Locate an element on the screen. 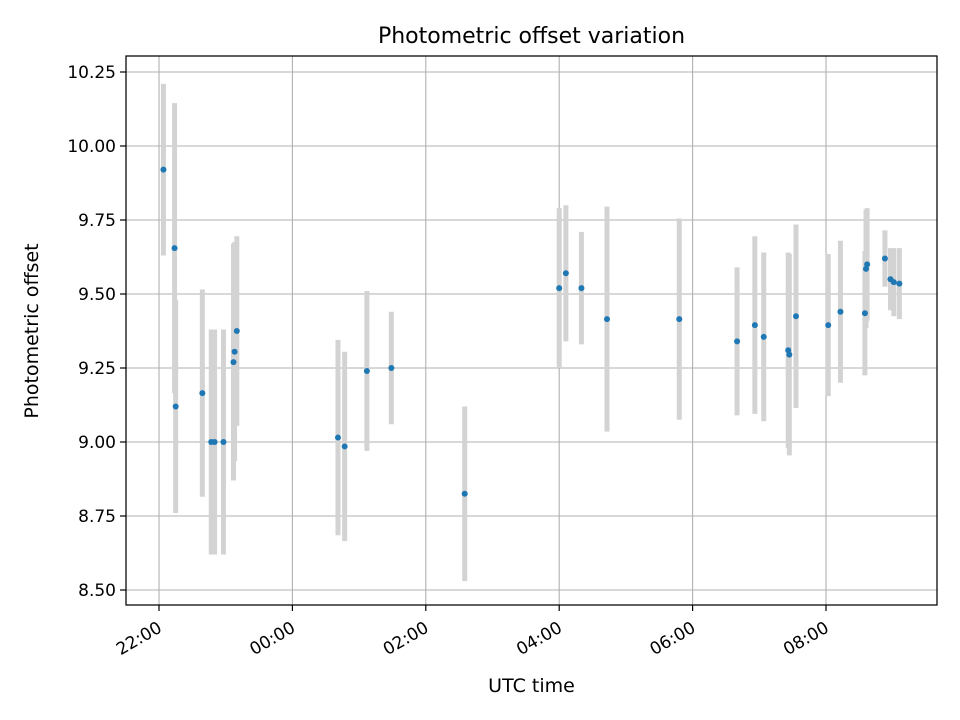 Image resolution: width=960 pixels, height=720 pixels. y-tick-label: 8.50 is located at coordinates (97, 591).